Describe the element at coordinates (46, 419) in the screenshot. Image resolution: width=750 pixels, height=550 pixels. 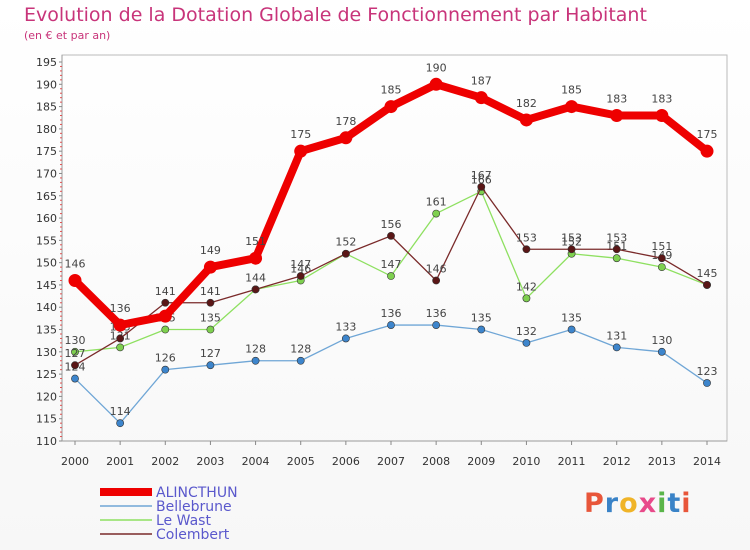
I see `y-tick-label: 115` at that location.